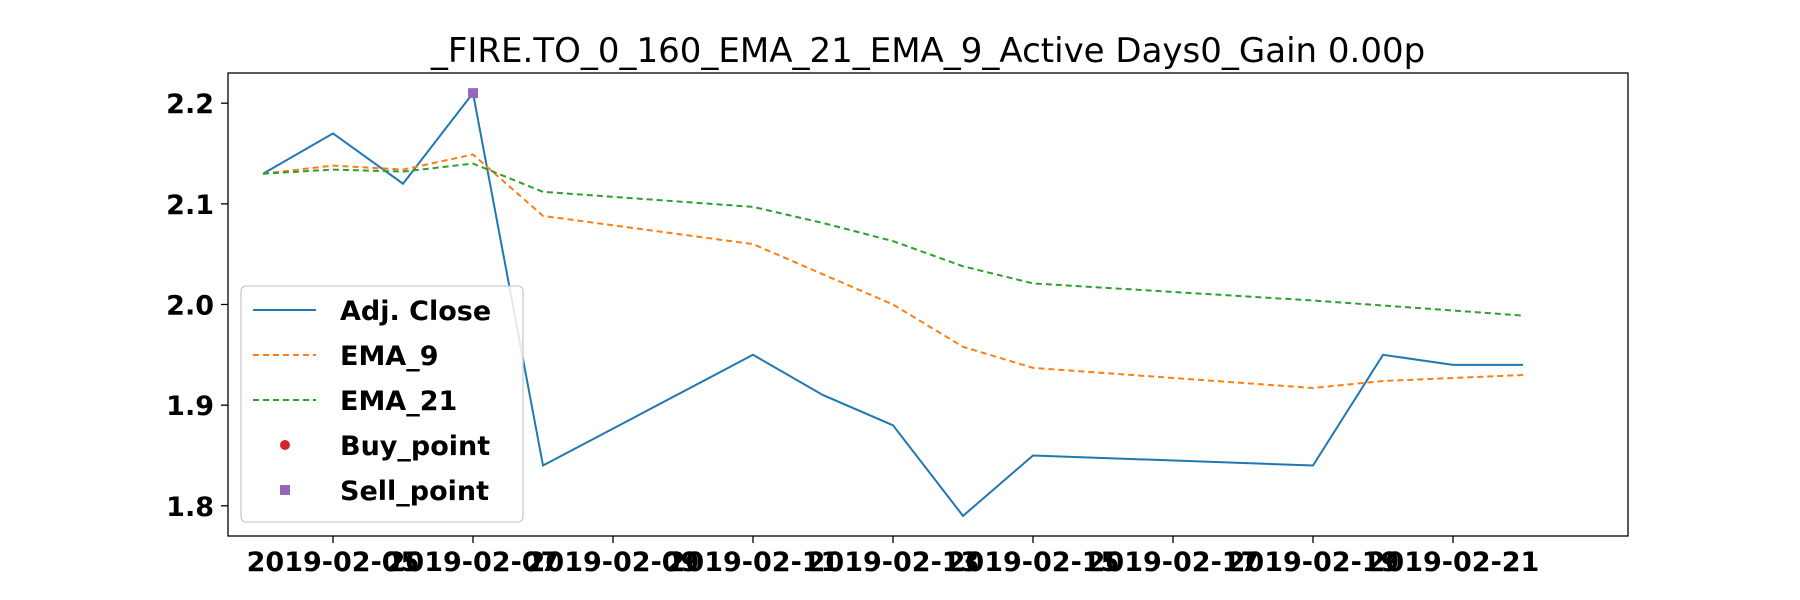  I want to click on legend-label: Buy_point, so click(415, 446).